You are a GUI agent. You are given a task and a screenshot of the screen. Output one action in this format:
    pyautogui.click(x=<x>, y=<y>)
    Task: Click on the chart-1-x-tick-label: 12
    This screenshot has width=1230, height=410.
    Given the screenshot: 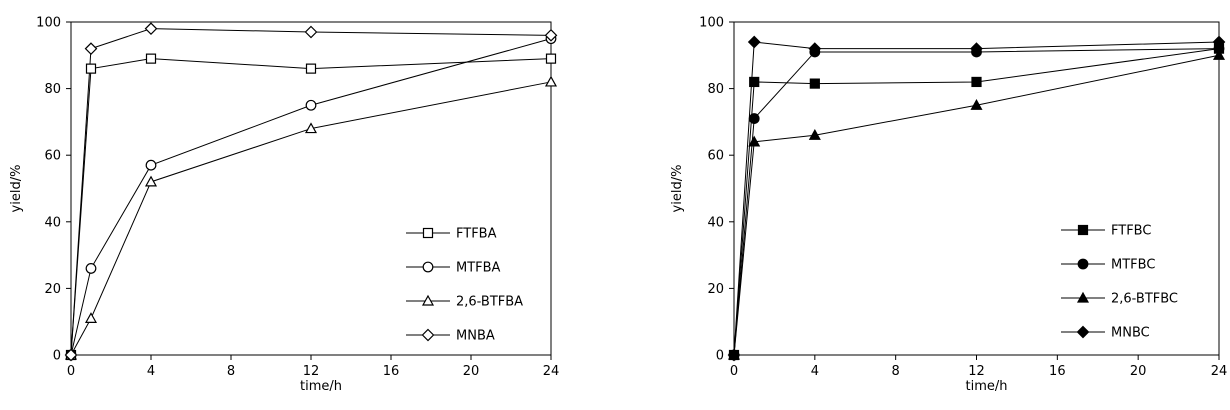 What is the action you would take?
    pyautogui.click(x=976, y=371)
    